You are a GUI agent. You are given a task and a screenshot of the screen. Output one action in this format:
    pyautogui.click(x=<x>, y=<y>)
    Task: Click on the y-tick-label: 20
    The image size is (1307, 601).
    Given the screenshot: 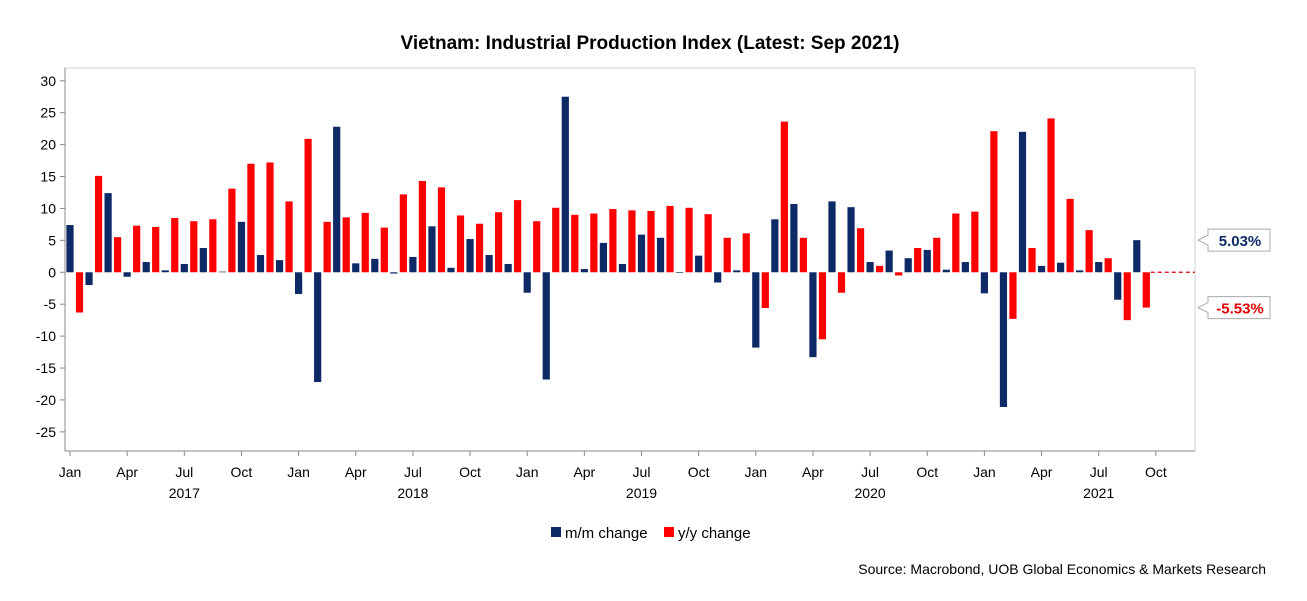 What is the action you would take?
    pyautogui.click(x=48, y=145)
    